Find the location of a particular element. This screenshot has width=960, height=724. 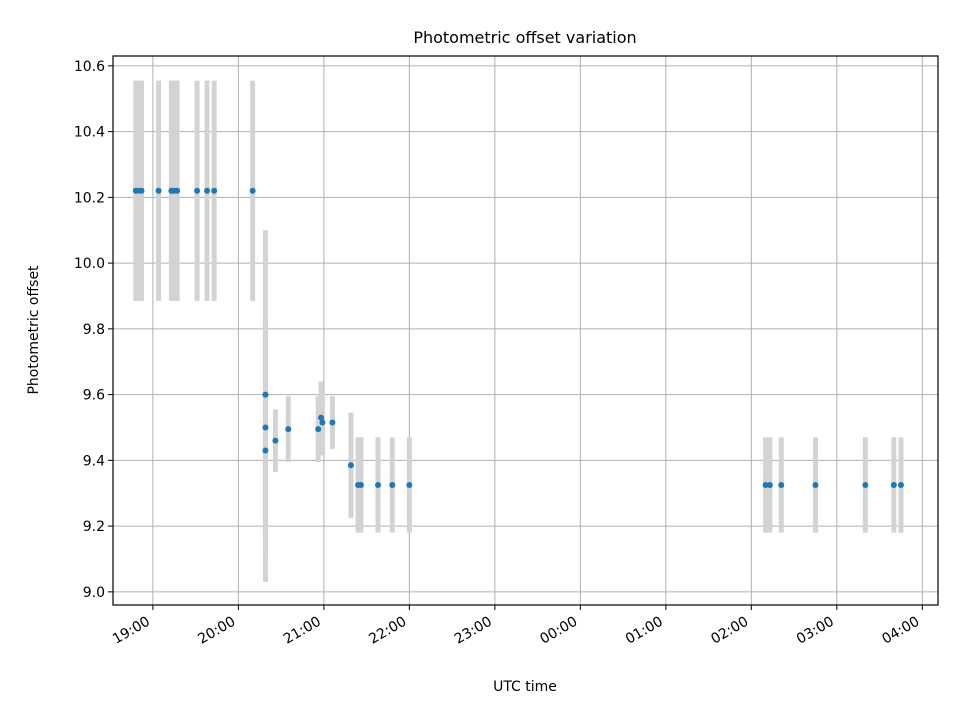

x-axis-label: UTC time is located at coordinates (525, 687).